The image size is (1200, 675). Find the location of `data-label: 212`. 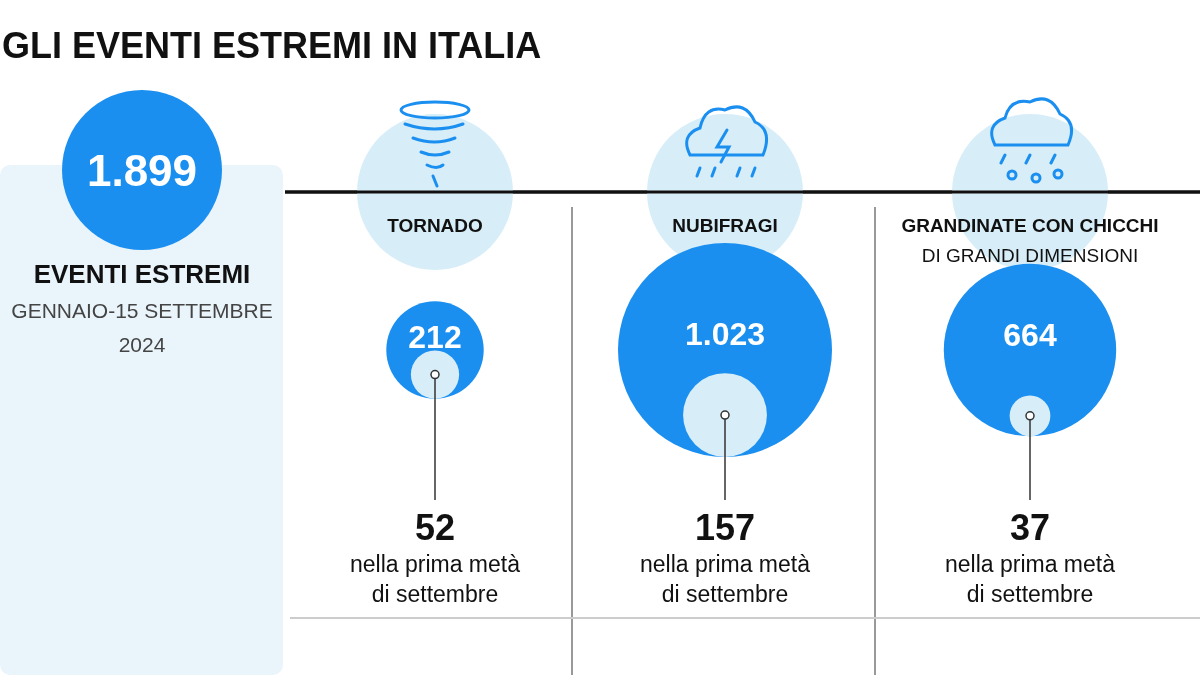

data-label: 212 is located at coordinates (435, 336).